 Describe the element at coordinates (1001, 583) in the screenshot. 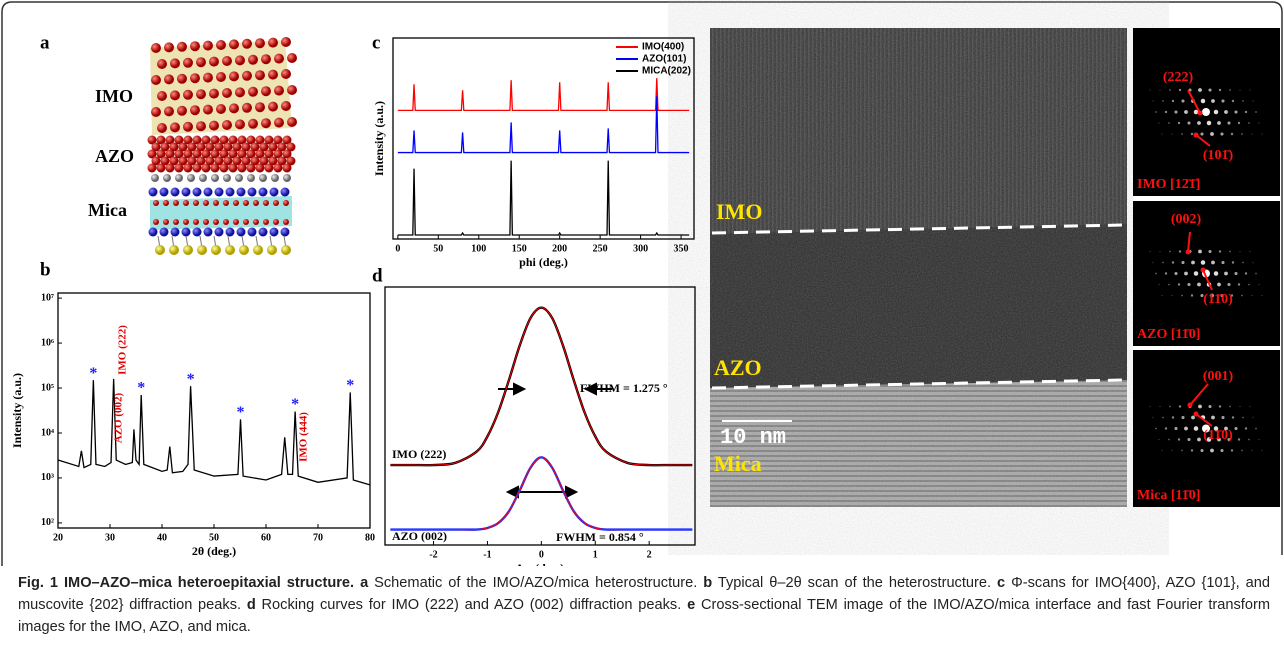

I see `caption-label: c` at that location.